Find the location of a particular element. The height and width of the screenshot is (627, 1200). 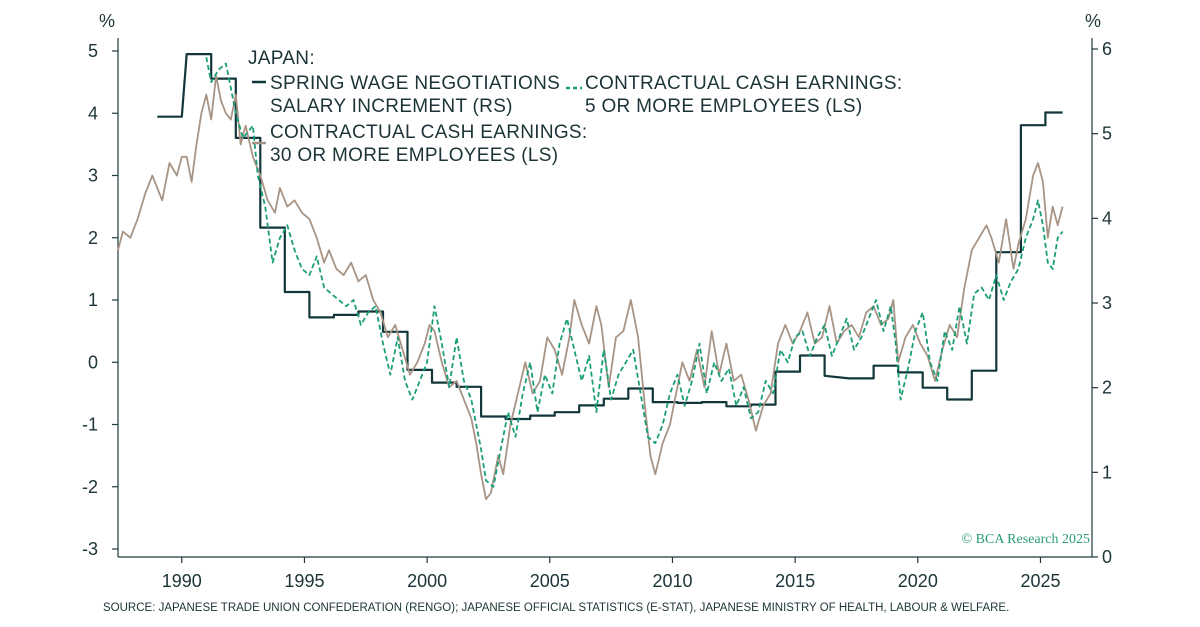

x-tick-label: 2010 is located at coordinates (672, 581).